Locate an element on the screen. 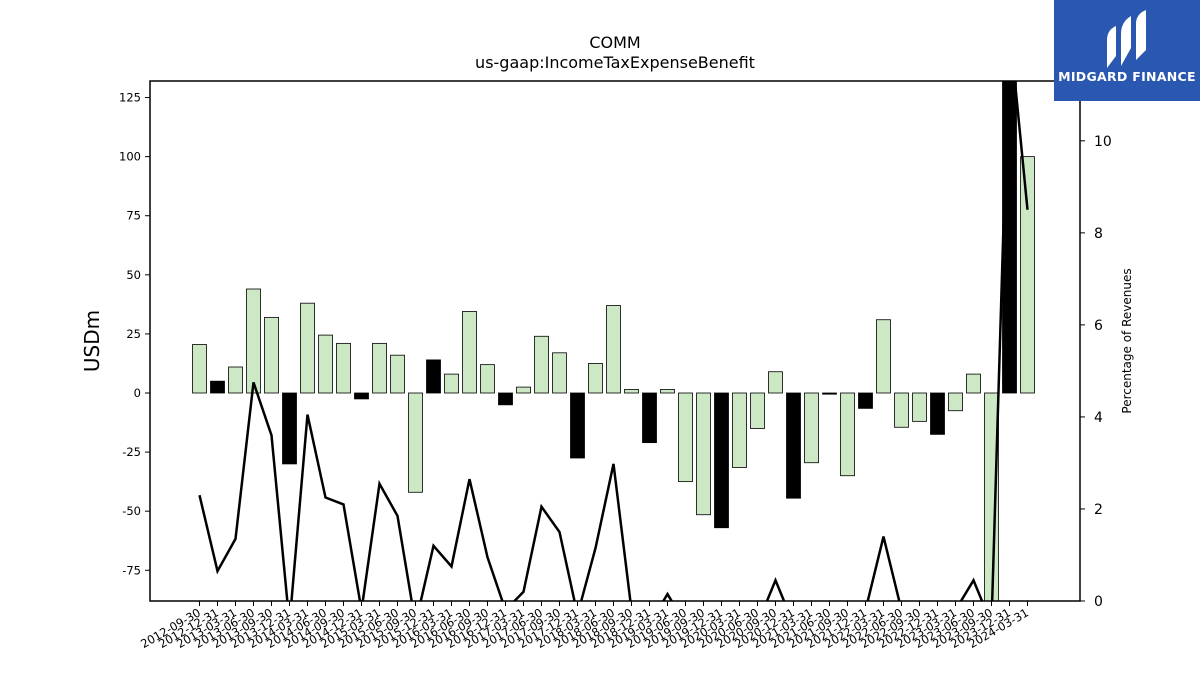 The image size is (1200, 675). y-left-tick-label: 75 is located at coordinates (133, 216).